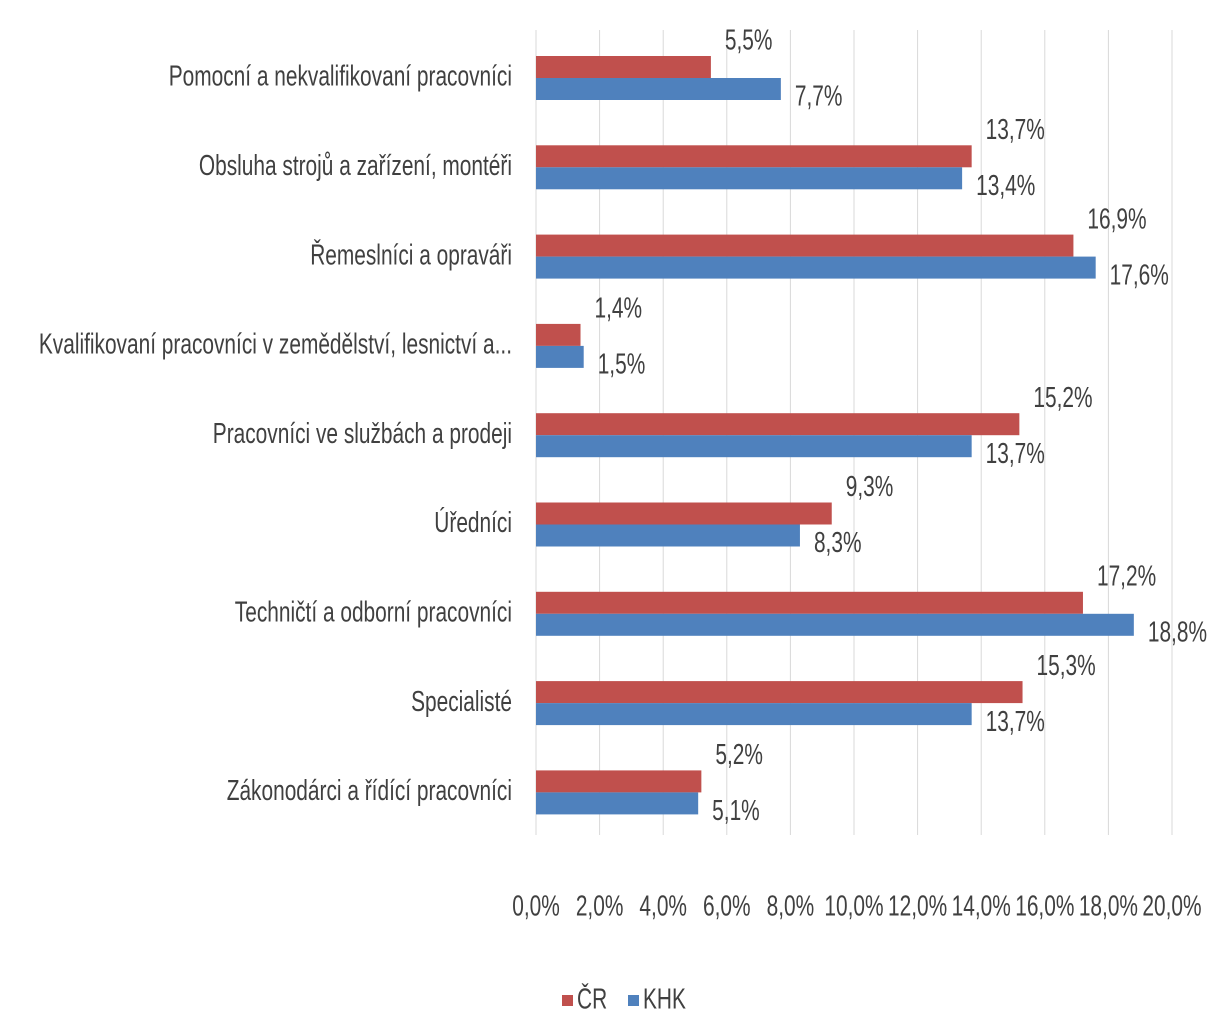 This screenshot has width=1219, height=1023. I want to click on category-label: Techničtí a odborní pracovníci, so click(373, 612).